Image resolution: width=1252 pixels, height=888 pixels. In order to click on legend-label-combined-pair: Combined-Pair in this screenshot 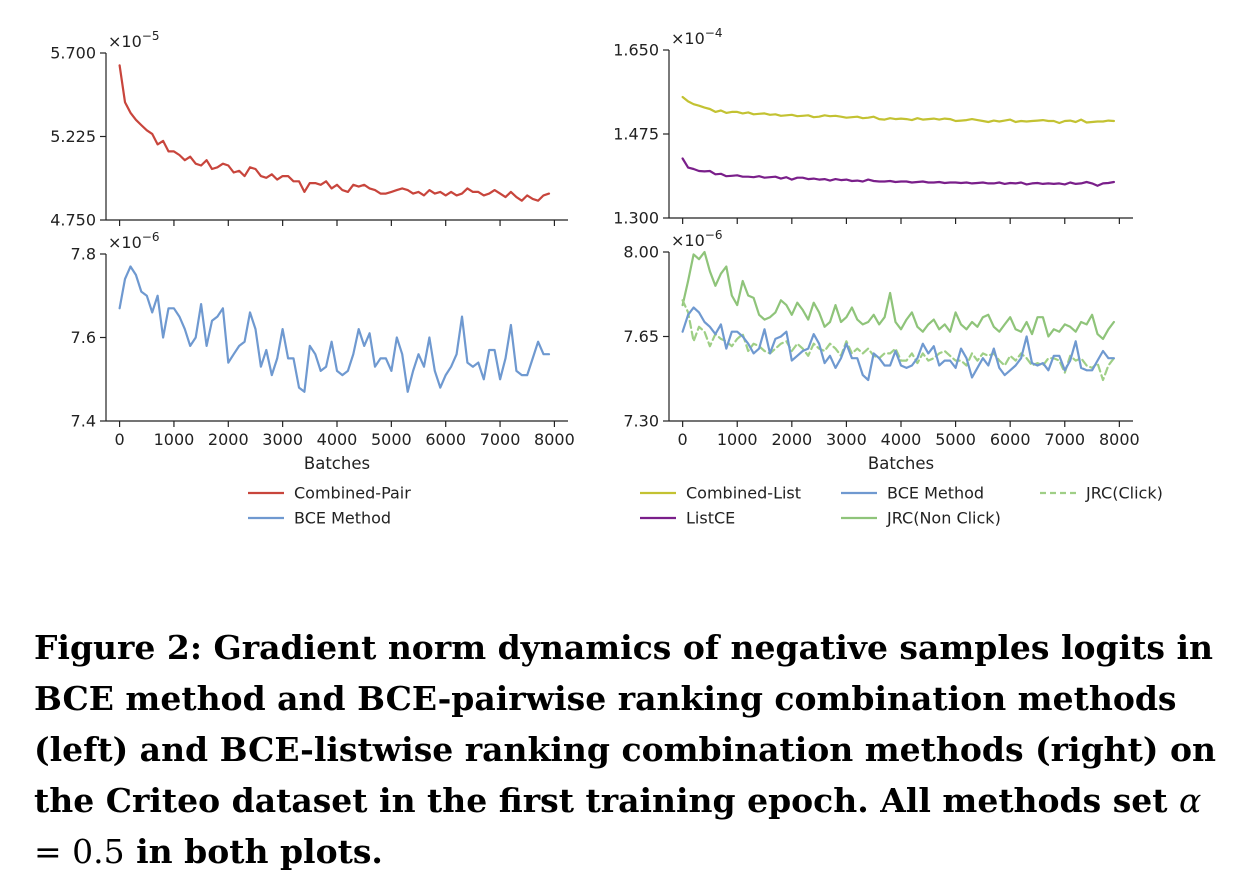, I will do `click(352, 493)`.